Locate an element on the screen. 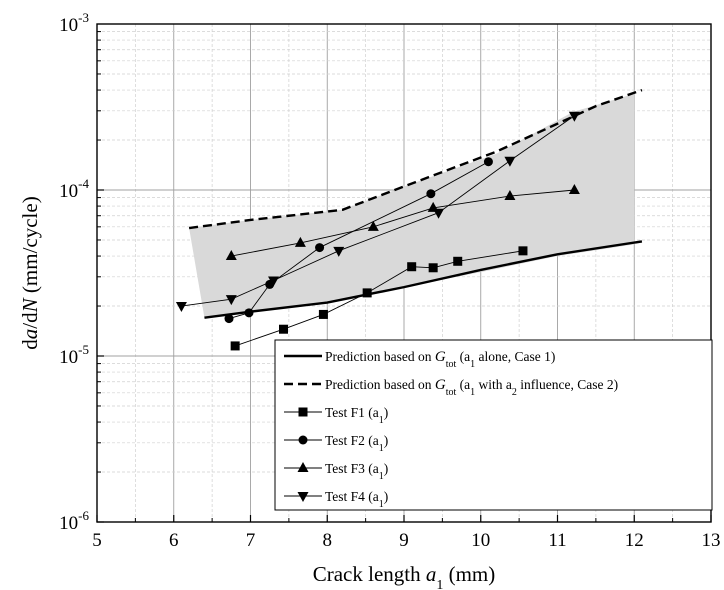 This screenshot has height=590, width=724. x-tick-label: 7 is located at coordinates (251, 540).